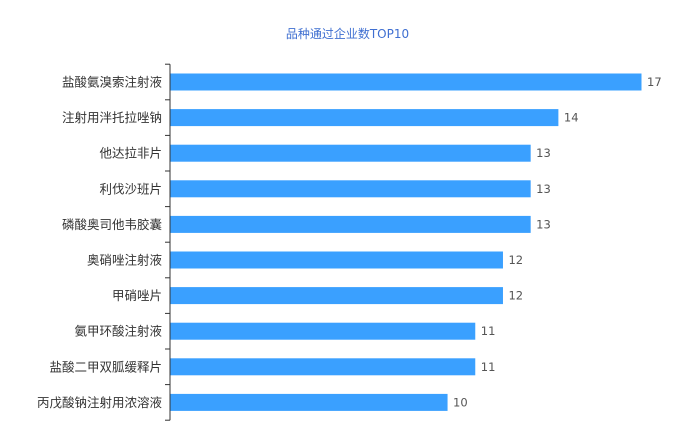  I want to click on value-label: 14, so click(571, 118).